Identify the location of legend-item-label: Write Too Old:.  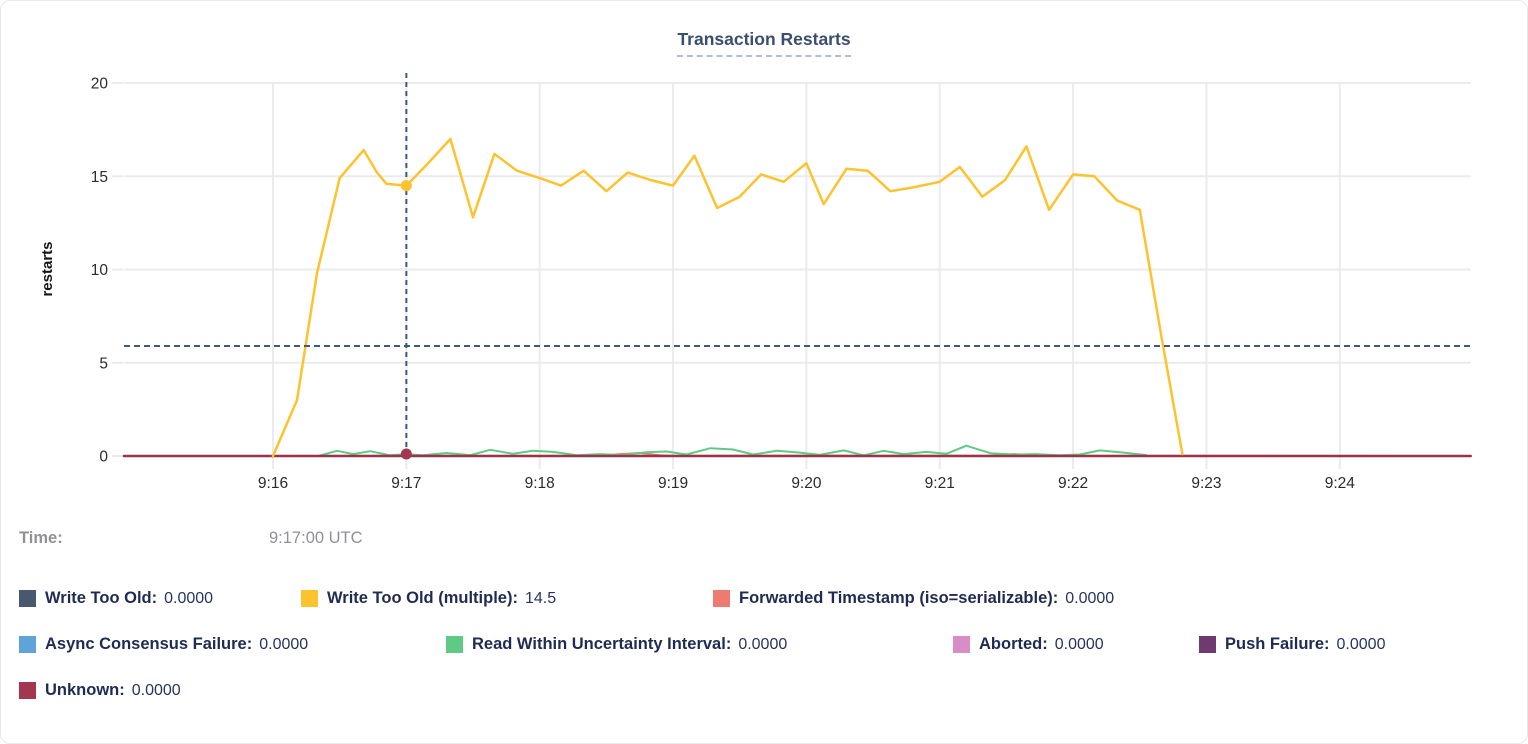
(101, 598).